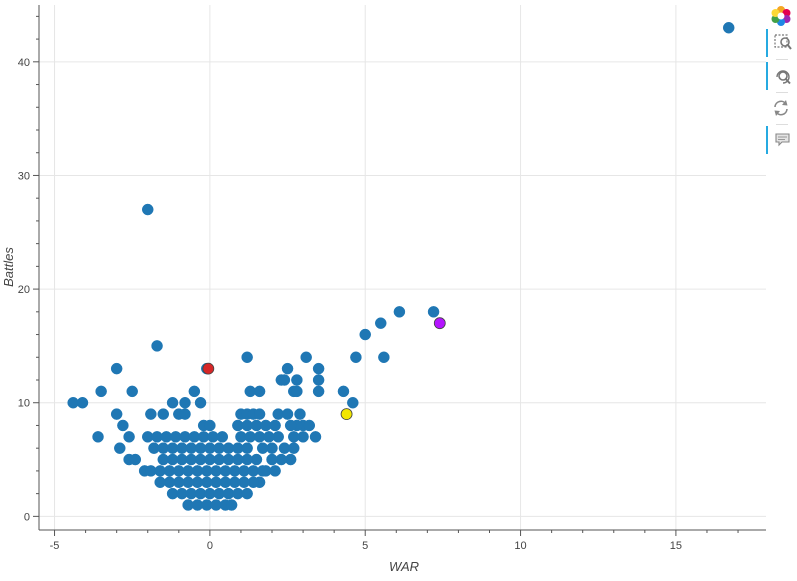 Image resolution: width=797 pixels, height=581 pixels. What do you see at coordinates (24, 63) in the screenshot?
I see `y-tick-label: 40` at bounding box center [24, 63].